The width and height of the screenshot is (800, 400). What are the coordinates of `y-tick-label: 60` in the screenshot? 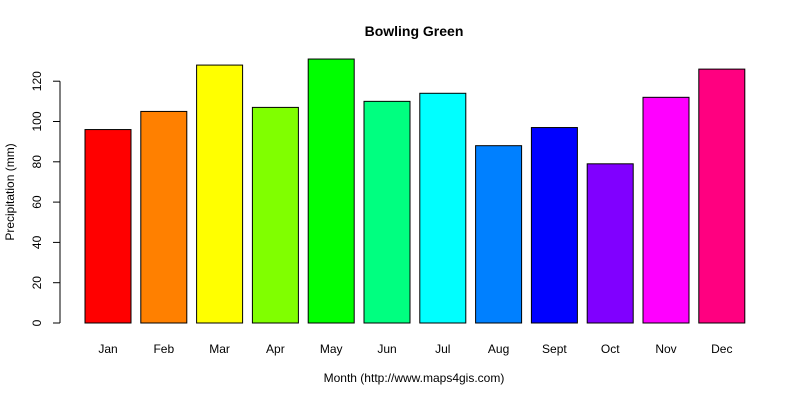 It's located at (37, 202).